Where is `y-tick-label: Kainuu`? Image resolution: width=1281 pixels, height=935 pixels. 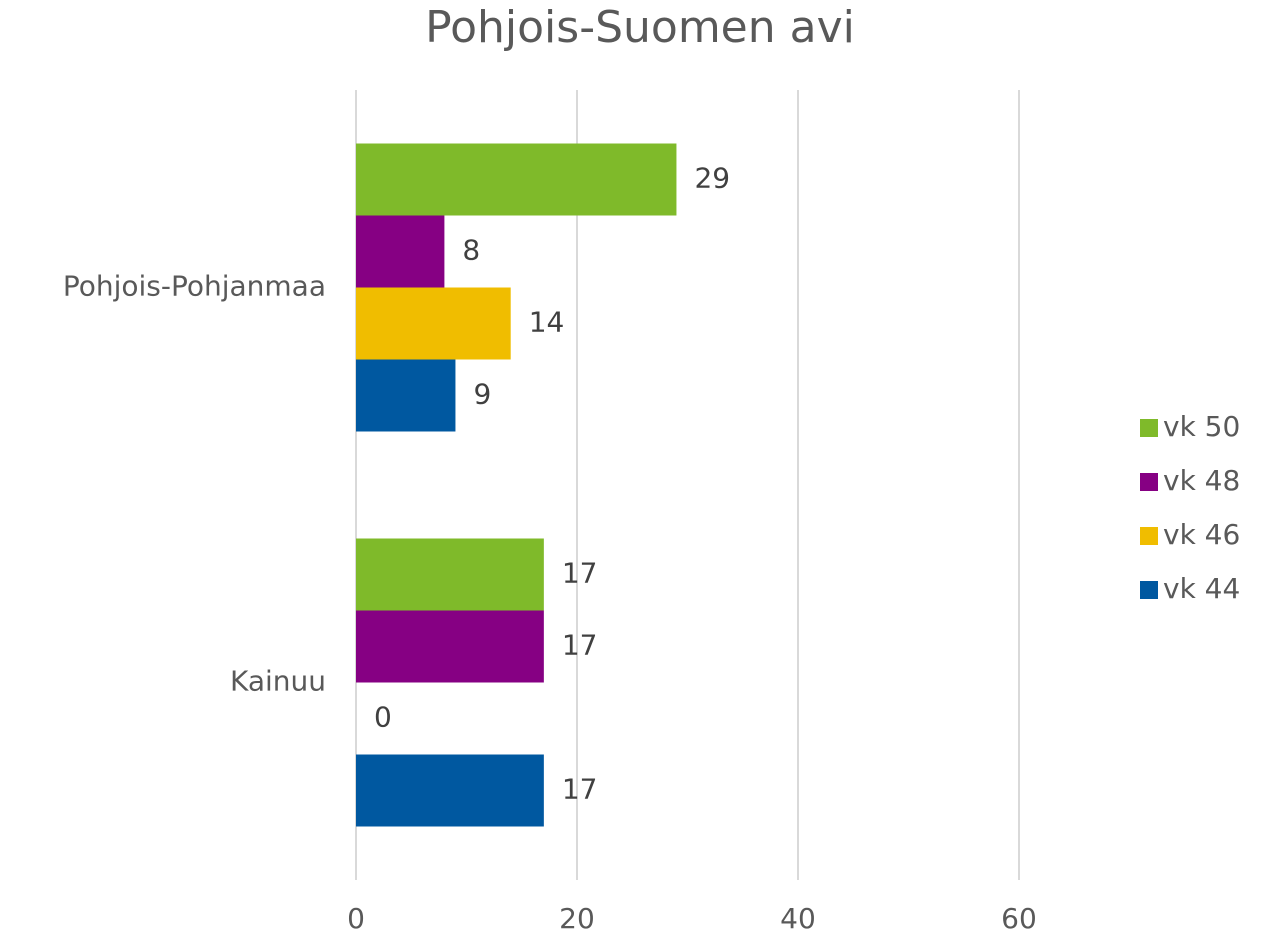
y-tick-label: Kainuu is located at coordinates (278, 681).